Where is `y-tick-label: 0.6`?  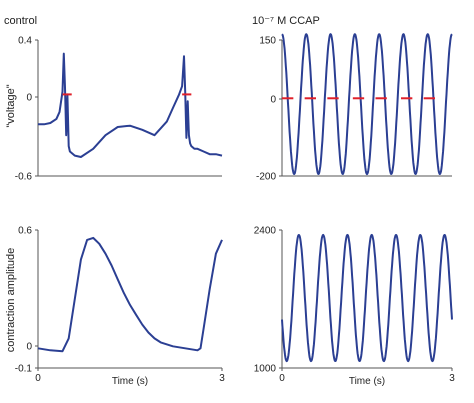
y-tick-label: 0.6 is located at coordinates (25, 231).